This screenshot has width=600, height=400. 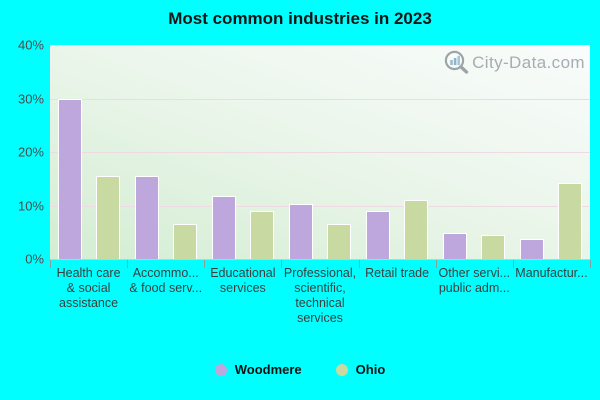 What do you see at coordinates (456, 62) in the screenshot?
I see `magnifier-bar-chart-icon` at bounding box center [456, 62].